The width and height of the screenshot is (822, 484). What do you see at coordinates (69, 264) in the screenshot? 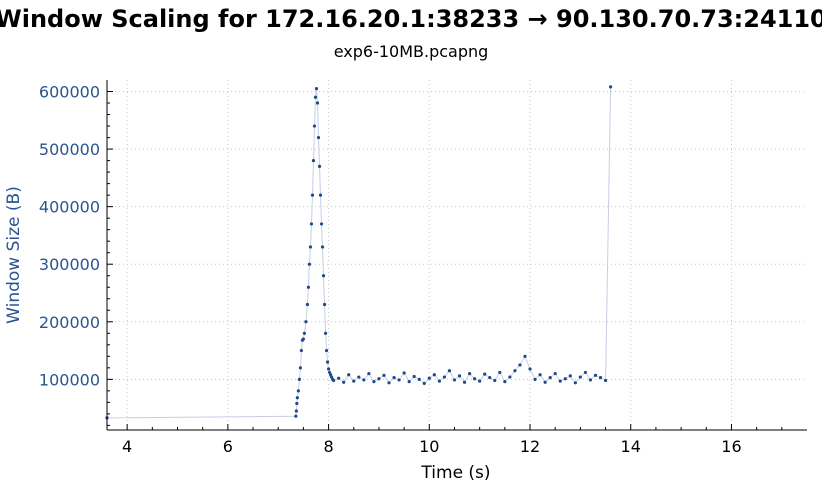
I see `y-tick-label: 300000` at bounding box center [69, 264].